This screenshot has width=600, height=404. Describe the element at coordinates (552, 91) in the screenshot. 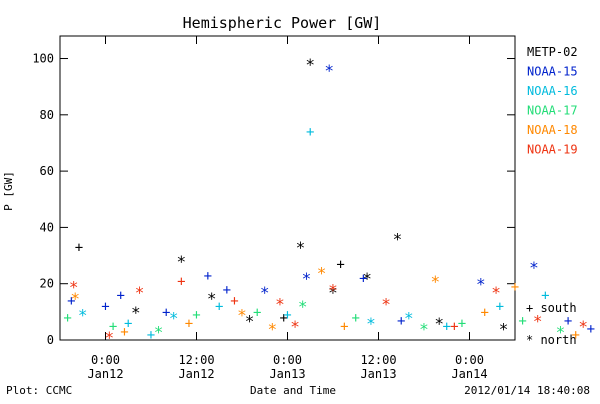

I see `legend-entry: NOAA-16` at that location.